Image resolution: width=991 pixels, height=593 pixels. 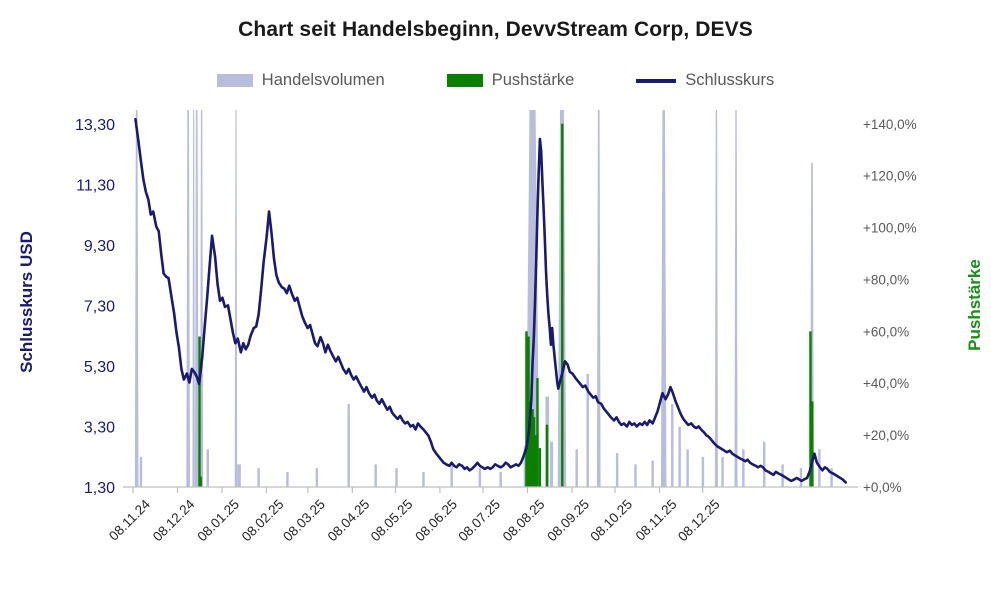 What do you see at coordinates (886, 383) in the screenshot?
I see `y-axis-right-tick-label: +40,0%` at bounding box center [886, 383].